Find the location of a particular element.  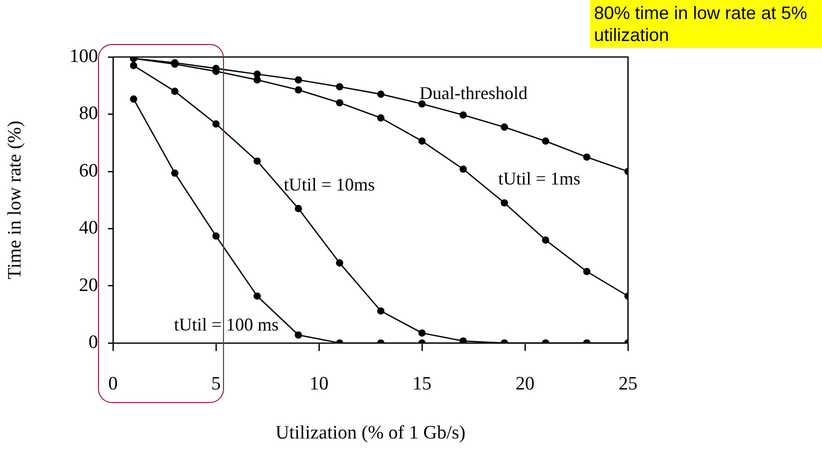

y-tick-label: 60 is located at coordinates (88, 171).